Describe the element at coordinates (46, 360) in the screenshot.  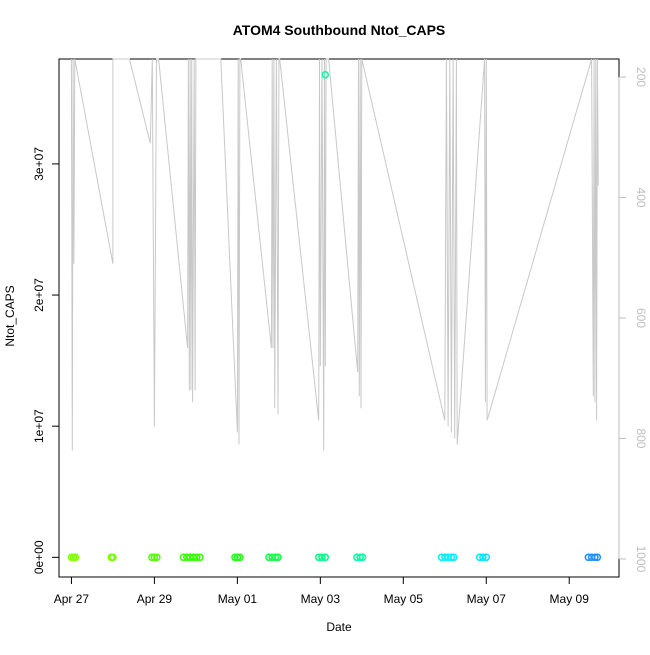
I see `y-axis: 0e+00 1e+07 2e+07 3e+07` at that location.